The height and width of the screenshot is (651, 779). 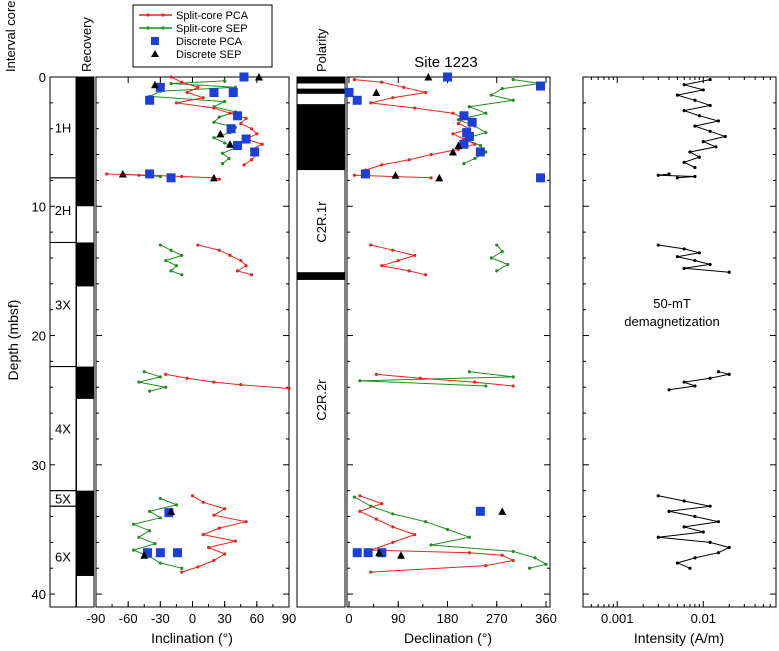 I want to click on inc-xtick-label-60: 60, so click(x=257, y=618).